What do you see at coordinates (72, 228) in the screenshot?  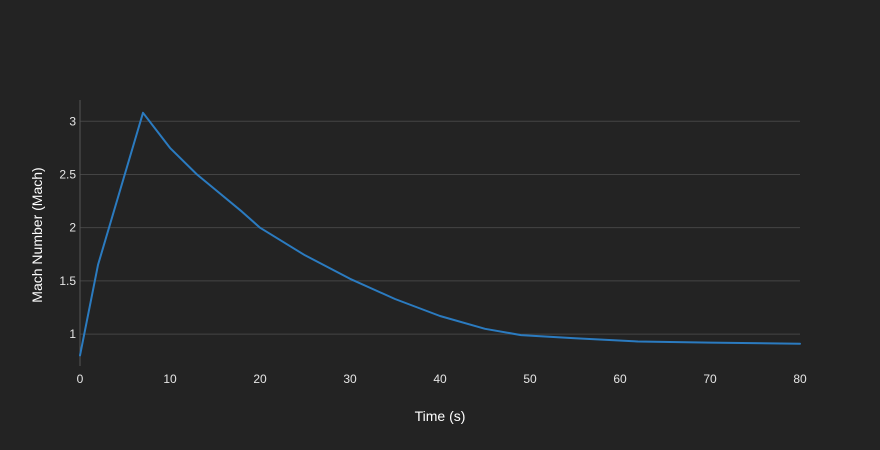 I see `y-tick-label: 2` at bounding box center [72, 228].